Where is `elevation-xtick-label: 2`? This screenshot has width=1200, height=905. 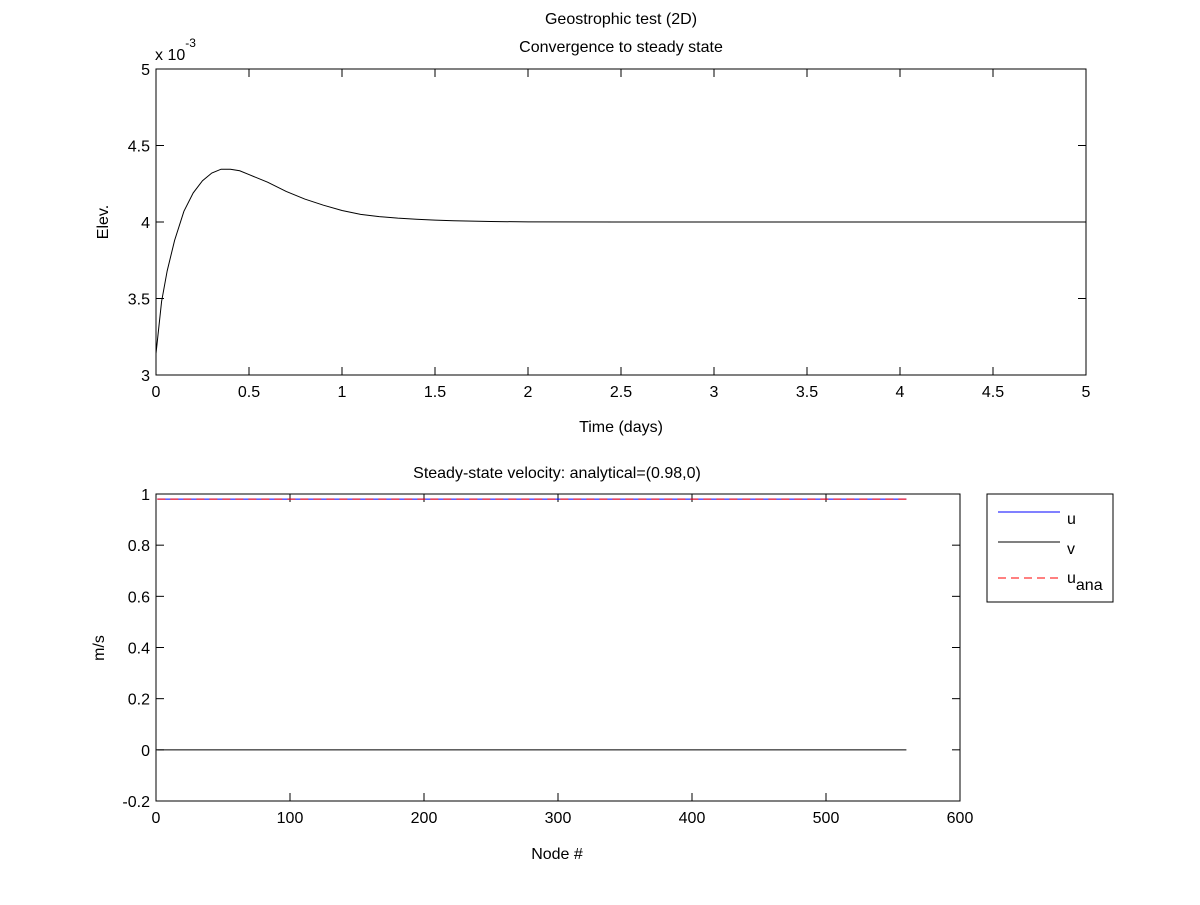 elevation-xtick-label: 2 is located at coordinates (528, 392).